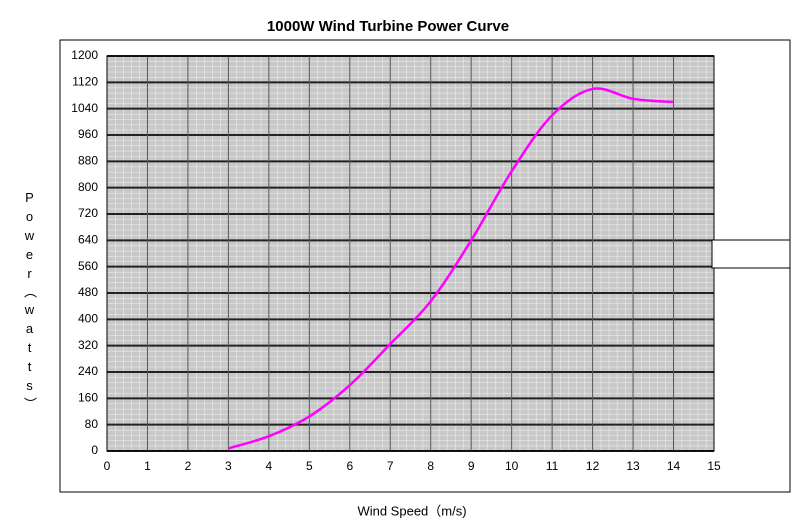 The image size is (800, 527). What do you see at coordinates (411, 510) in the screenshot?
I see `x-axis-label: Wind Speed（m/s)` at bounding box center [411, 510].